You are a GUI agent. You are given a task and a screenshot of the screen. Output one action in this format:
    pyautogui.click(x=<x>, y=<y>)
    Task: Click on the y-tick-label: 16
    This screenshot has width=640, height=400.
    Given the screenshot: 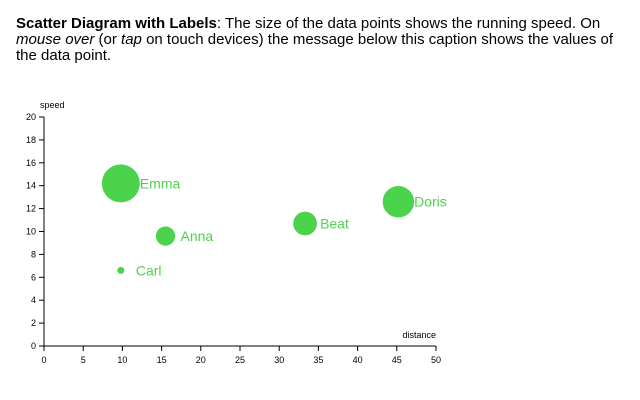 What is the action you would take?
    pyautogui.click(x=31, y=163)
    